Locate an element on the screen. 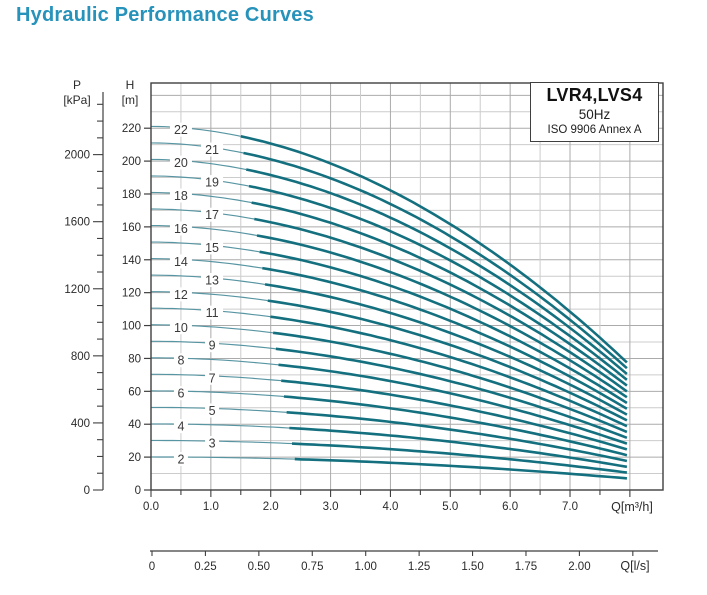 This screenshot has height=595, width=707. curve-label-13: 13 is located at coordinates (212, 280).